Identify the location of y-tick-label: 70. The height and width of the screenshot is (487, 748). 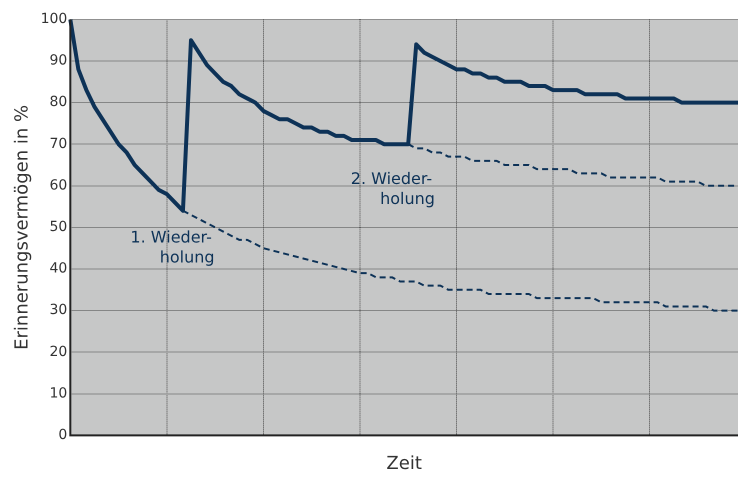
(58, 144).